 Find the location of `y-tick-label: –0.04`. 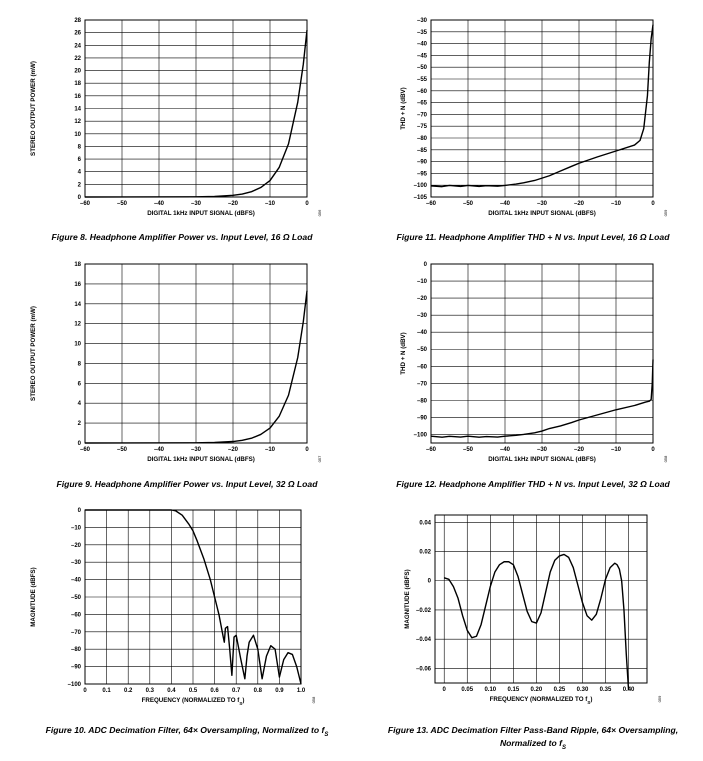

y-tick-label: –0.04 is located at coordinates (424, 640).